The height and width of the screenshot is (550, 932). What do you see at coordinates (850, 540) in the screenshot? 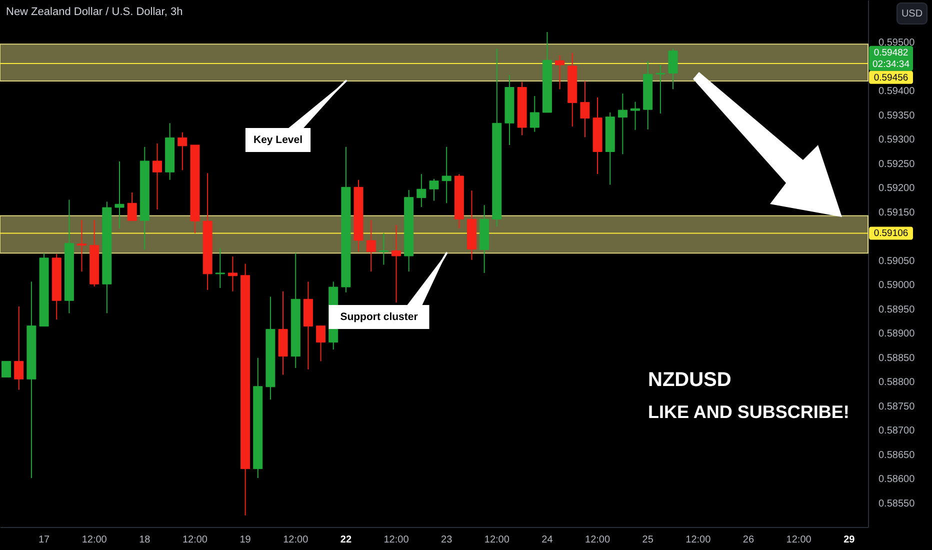
I see `x-tick-label: 29` at bounding box center [850, 540].